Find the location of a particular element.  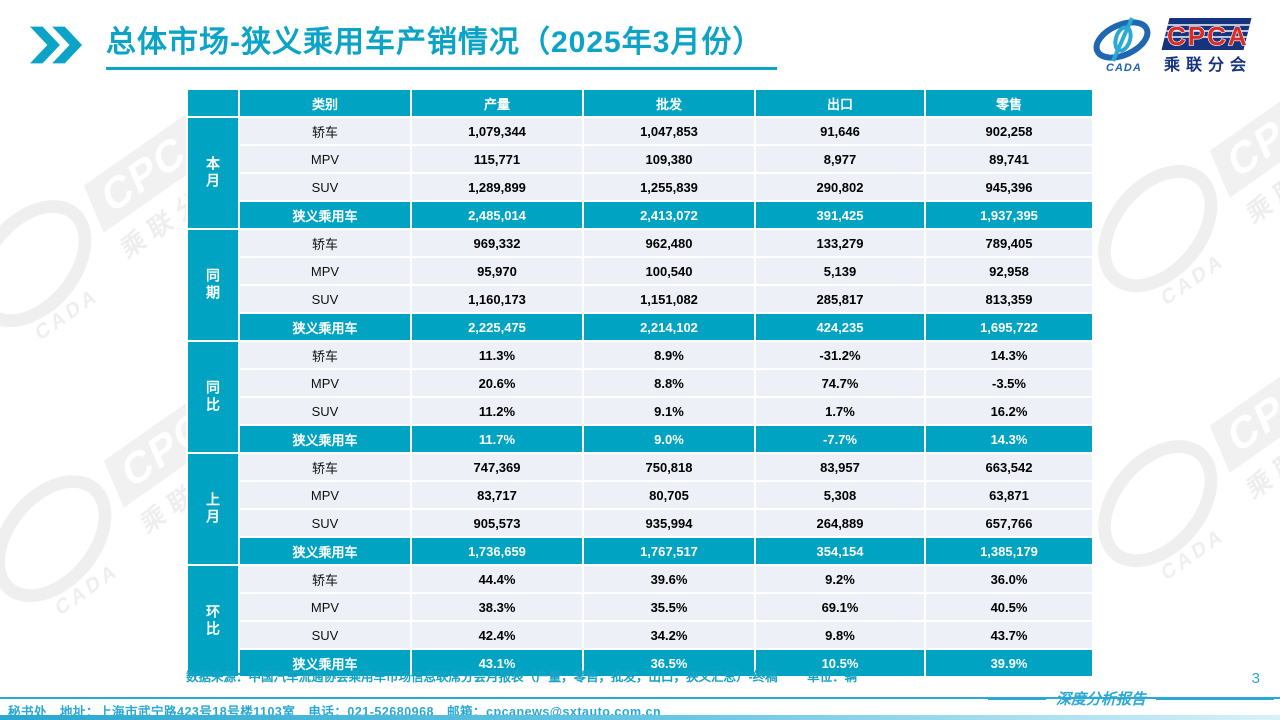

table-row: 狭义乘用车 2,485,014 2,413,072 391,425 1,937,395 is located at coordinates (640, 215).